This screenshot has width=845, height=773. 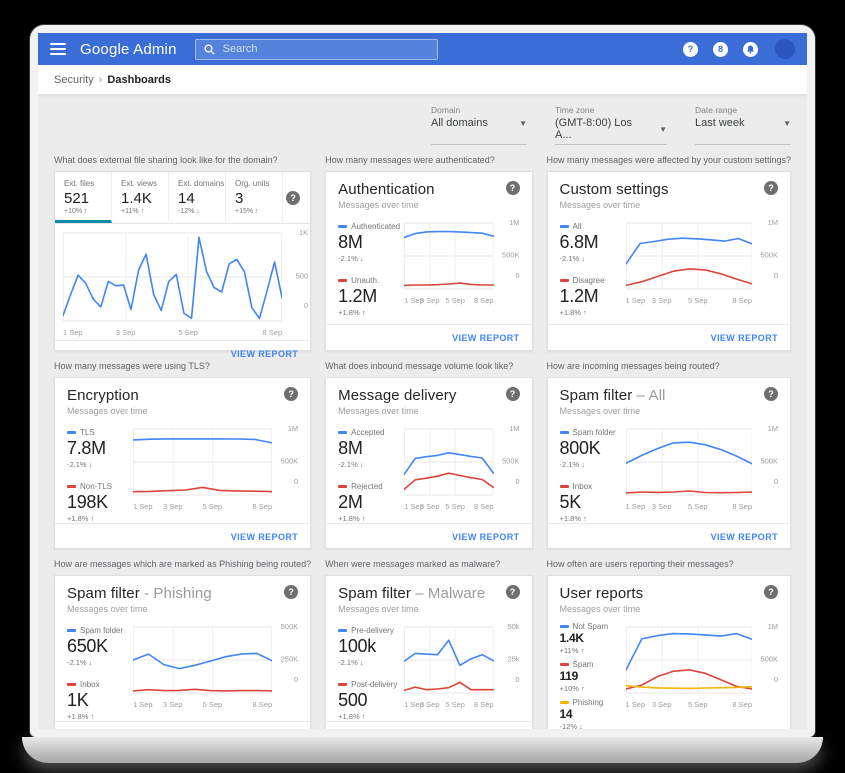 I want to click on y-axis-labels: 50k 25k 0, so click(x=513, y=653).